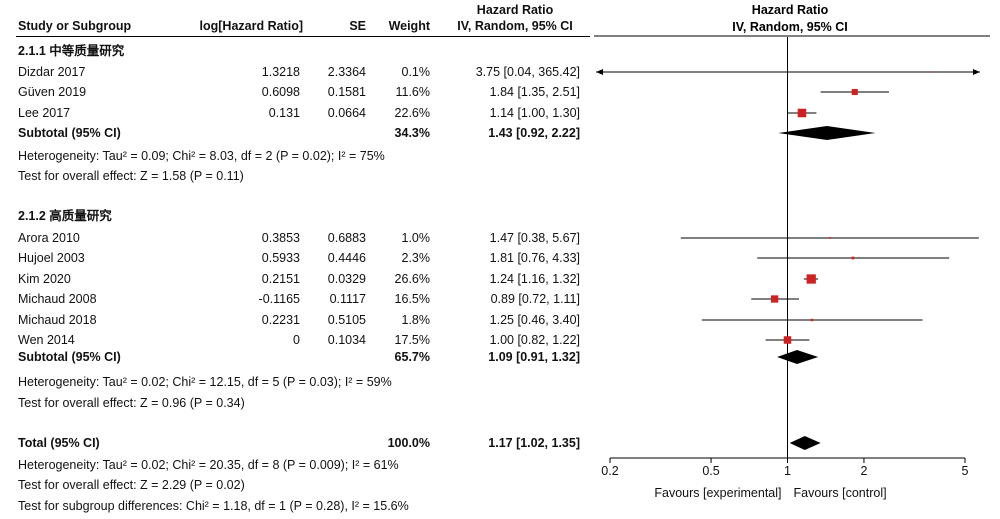 The height and width of the screenshot is (519, 1000). What do you see at coordinates (65, 216) in the screenshot?
I see `group-title: 2.1.2 高质量研究` at bounding box center [65, 216].